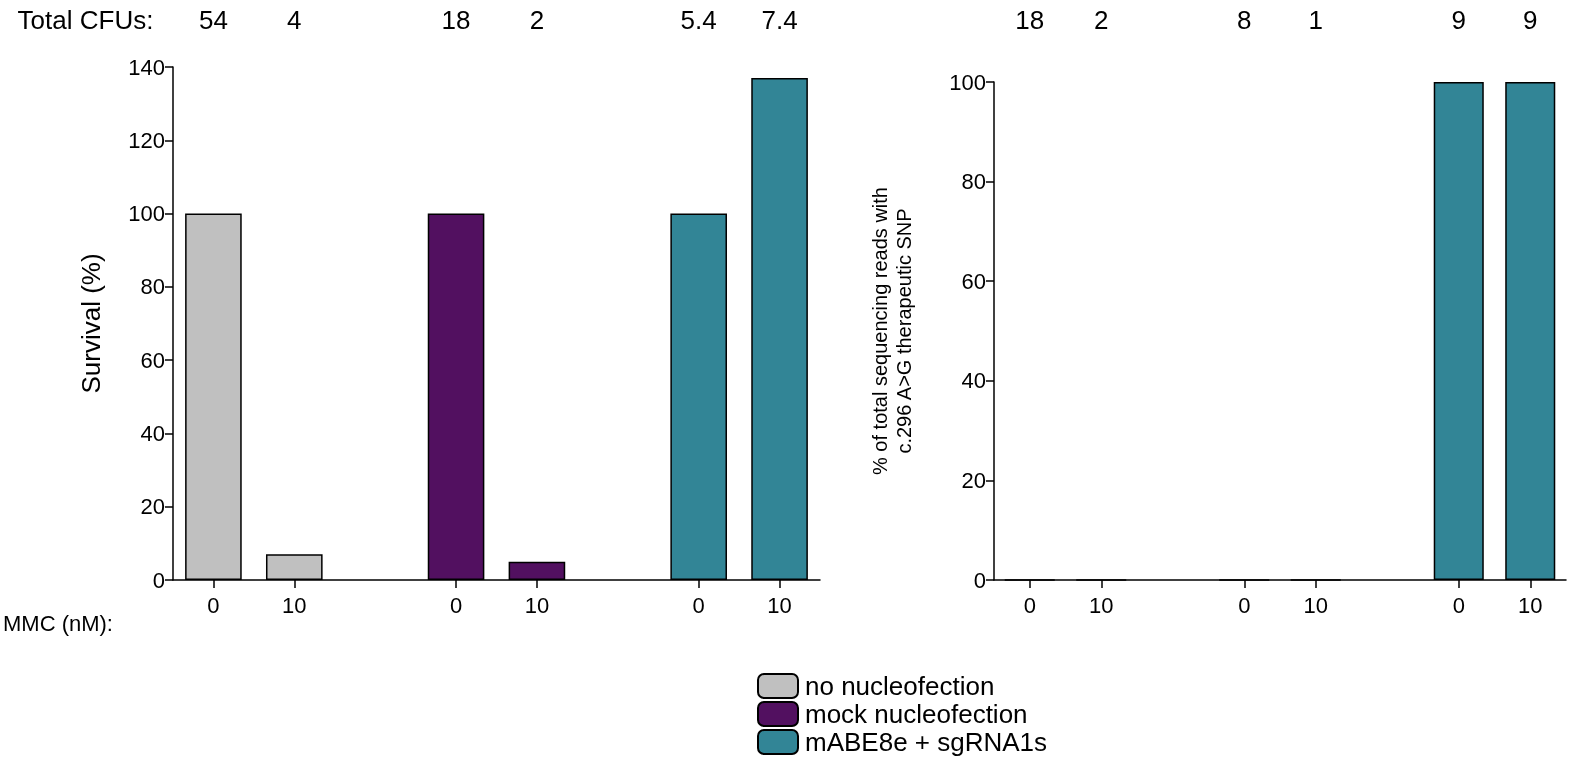  Describe the element at coordinates (1315, 20) in the screenshot. I see `text: 1` at that location.